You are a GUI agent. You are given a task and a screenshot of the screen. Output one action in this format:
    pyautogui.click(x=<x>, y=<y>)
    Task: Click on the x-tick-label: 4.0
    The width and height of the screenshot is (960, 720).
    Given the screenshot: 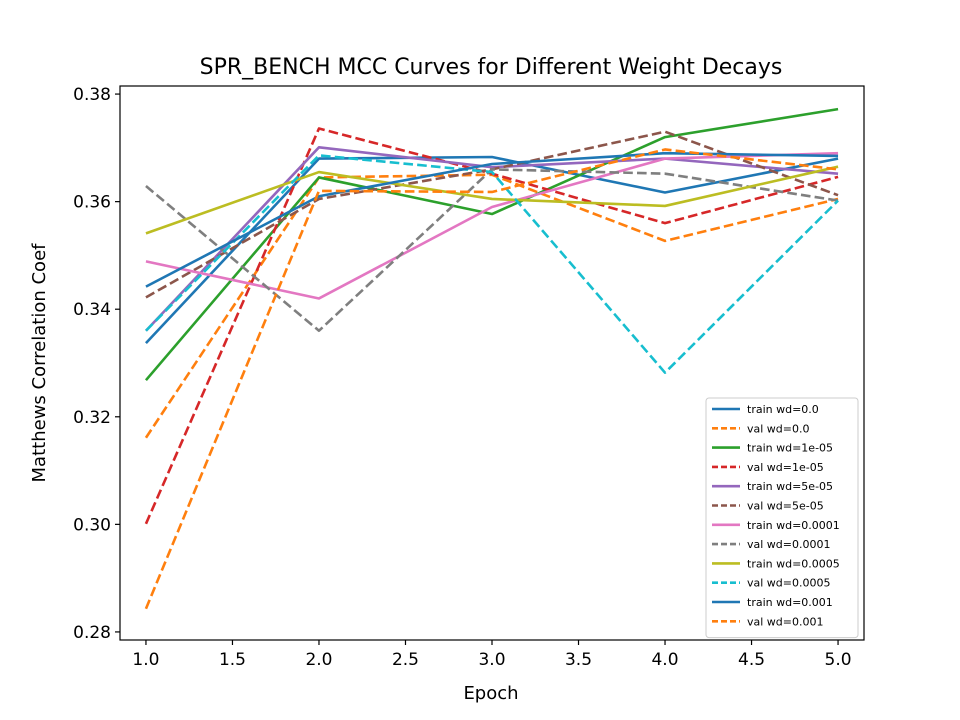 What is the action you would take?
    pyautogui.click(x=664, y=660)
    